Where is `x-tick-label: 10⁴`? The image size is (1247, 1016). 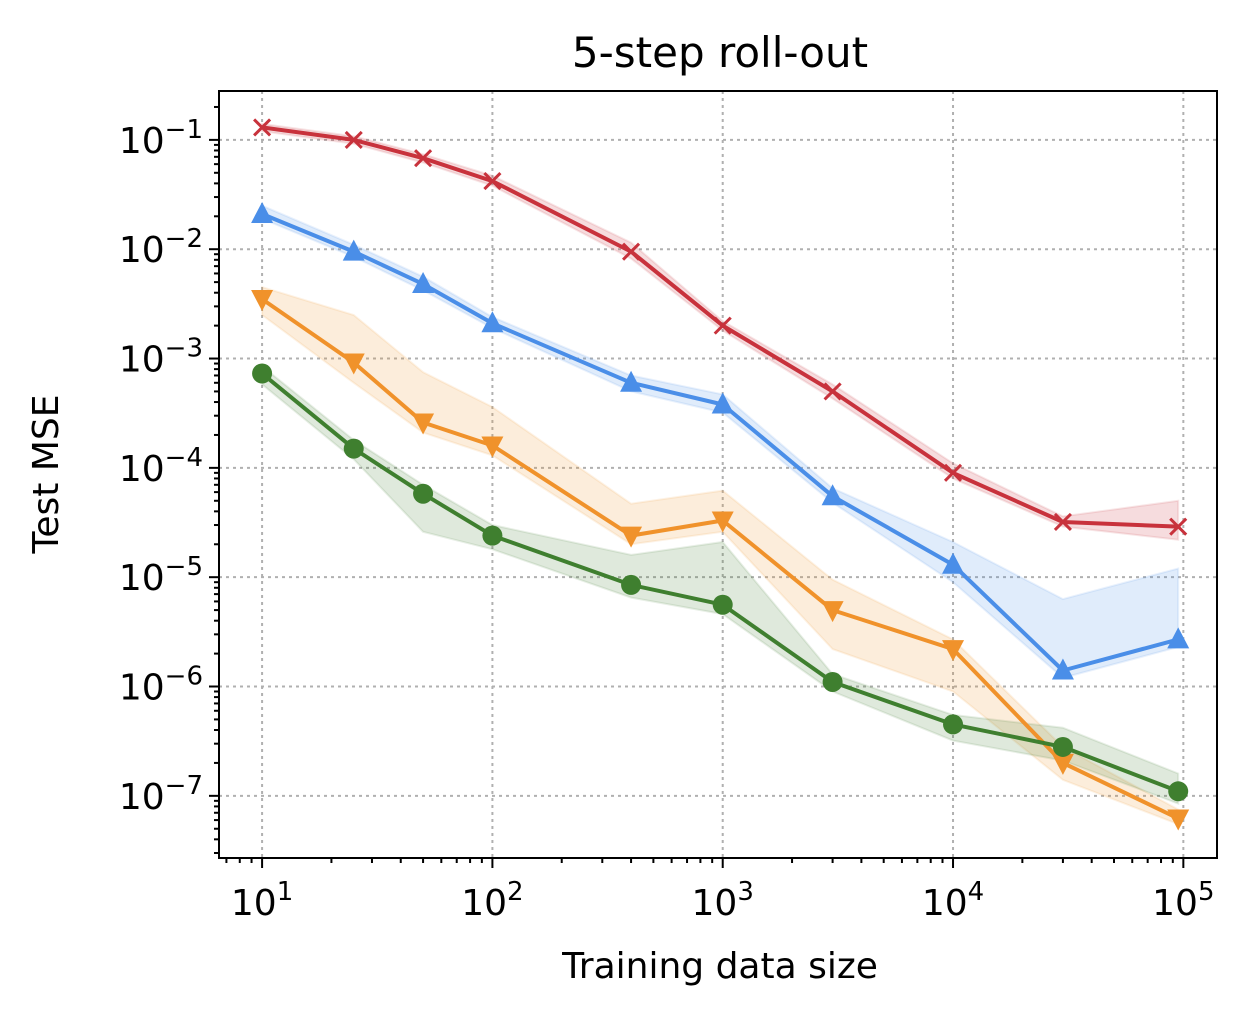
x-tick-label: 10⁴ is located at coordinates (953, 900).